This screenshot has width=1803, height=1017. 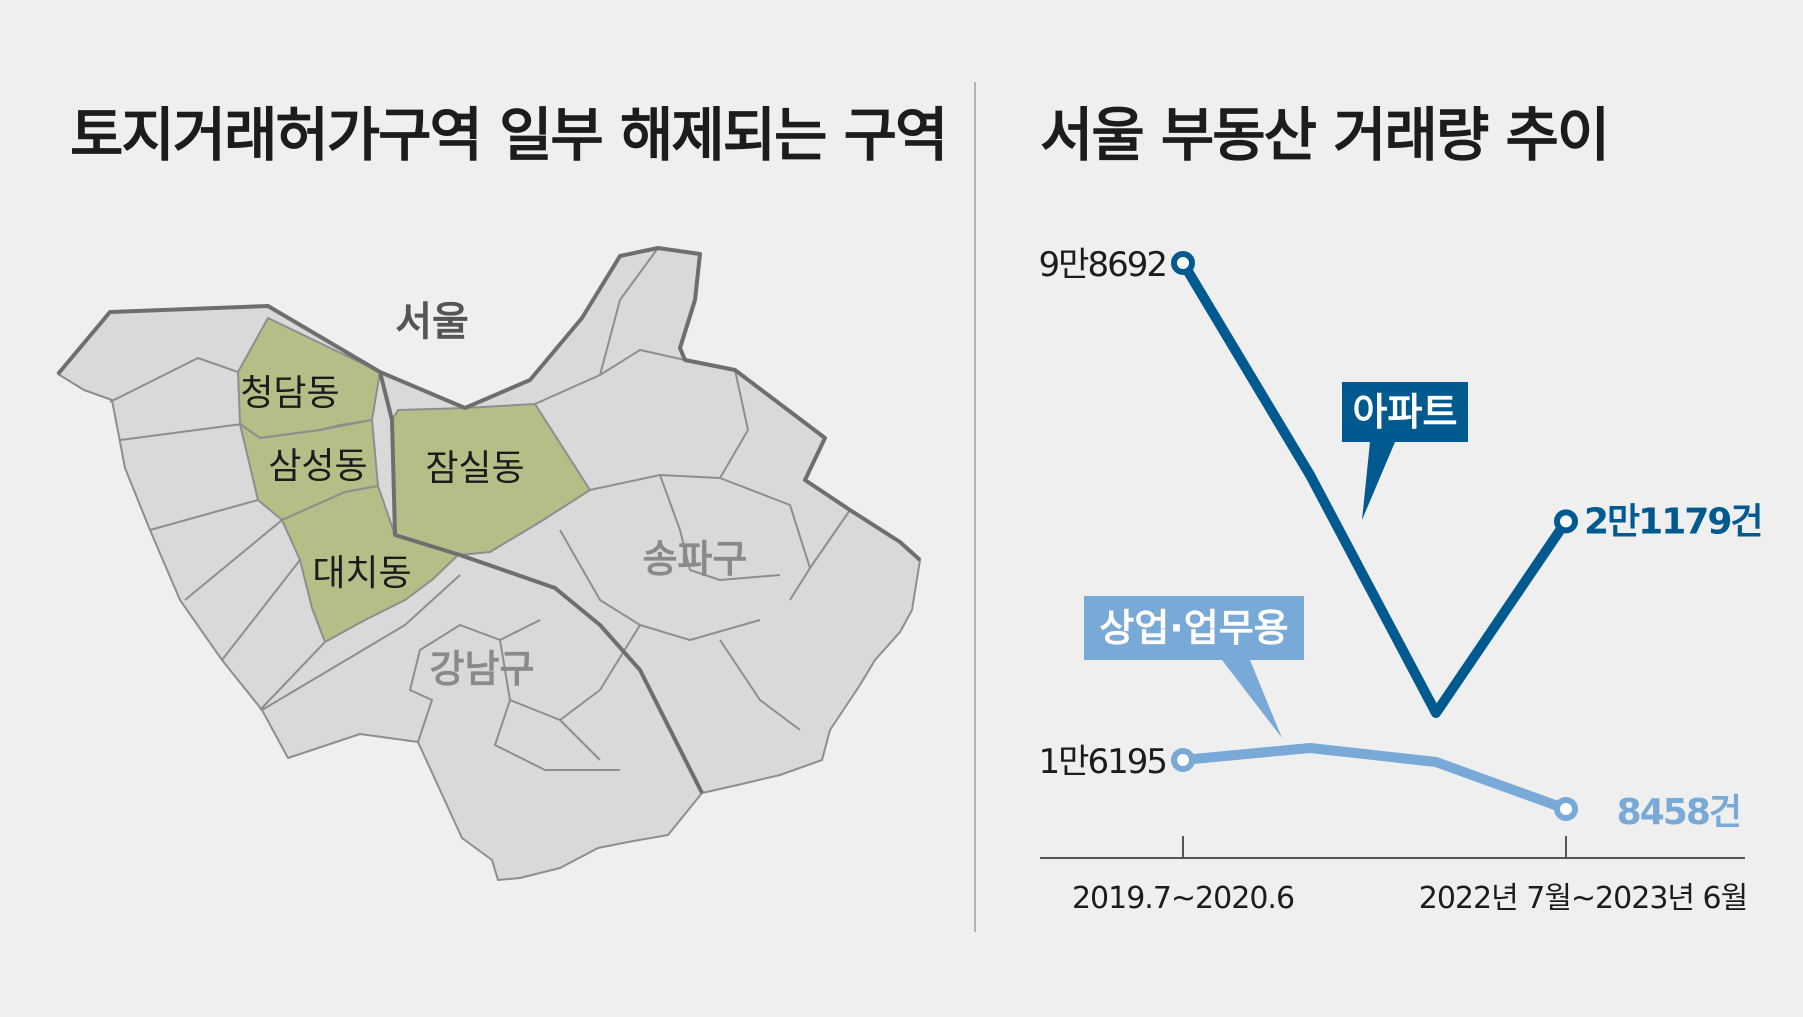 I want to click on apartment-start-point, so click(x=1183, y=263).